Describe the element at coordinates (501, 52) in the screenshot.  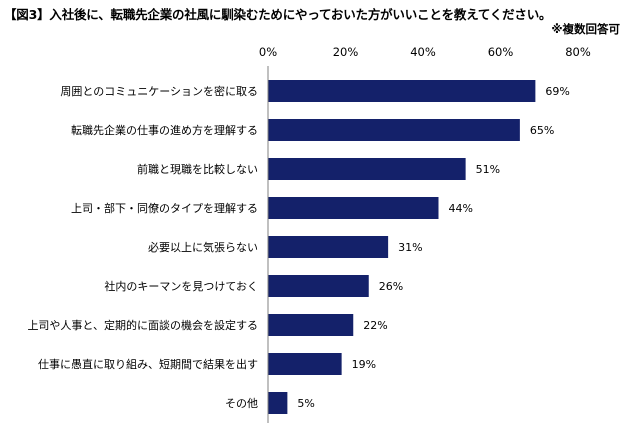
I see `x-tick-label: 60%` at that location.